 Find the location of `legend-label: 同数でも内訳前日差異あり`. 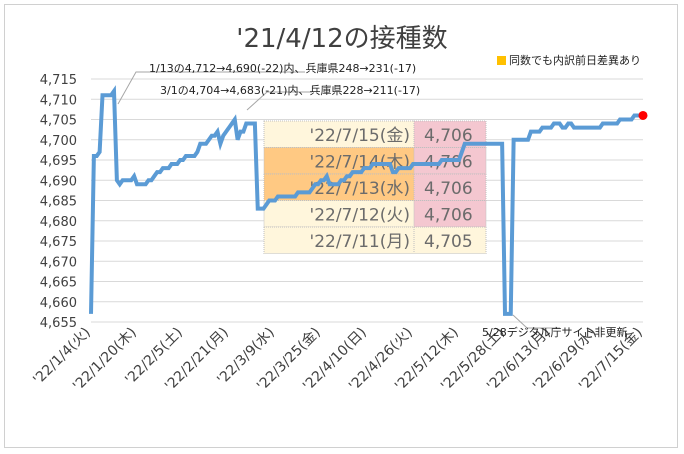

legend-label: 同数でも内訳前日差異あり is located at coordinates (575, 60).